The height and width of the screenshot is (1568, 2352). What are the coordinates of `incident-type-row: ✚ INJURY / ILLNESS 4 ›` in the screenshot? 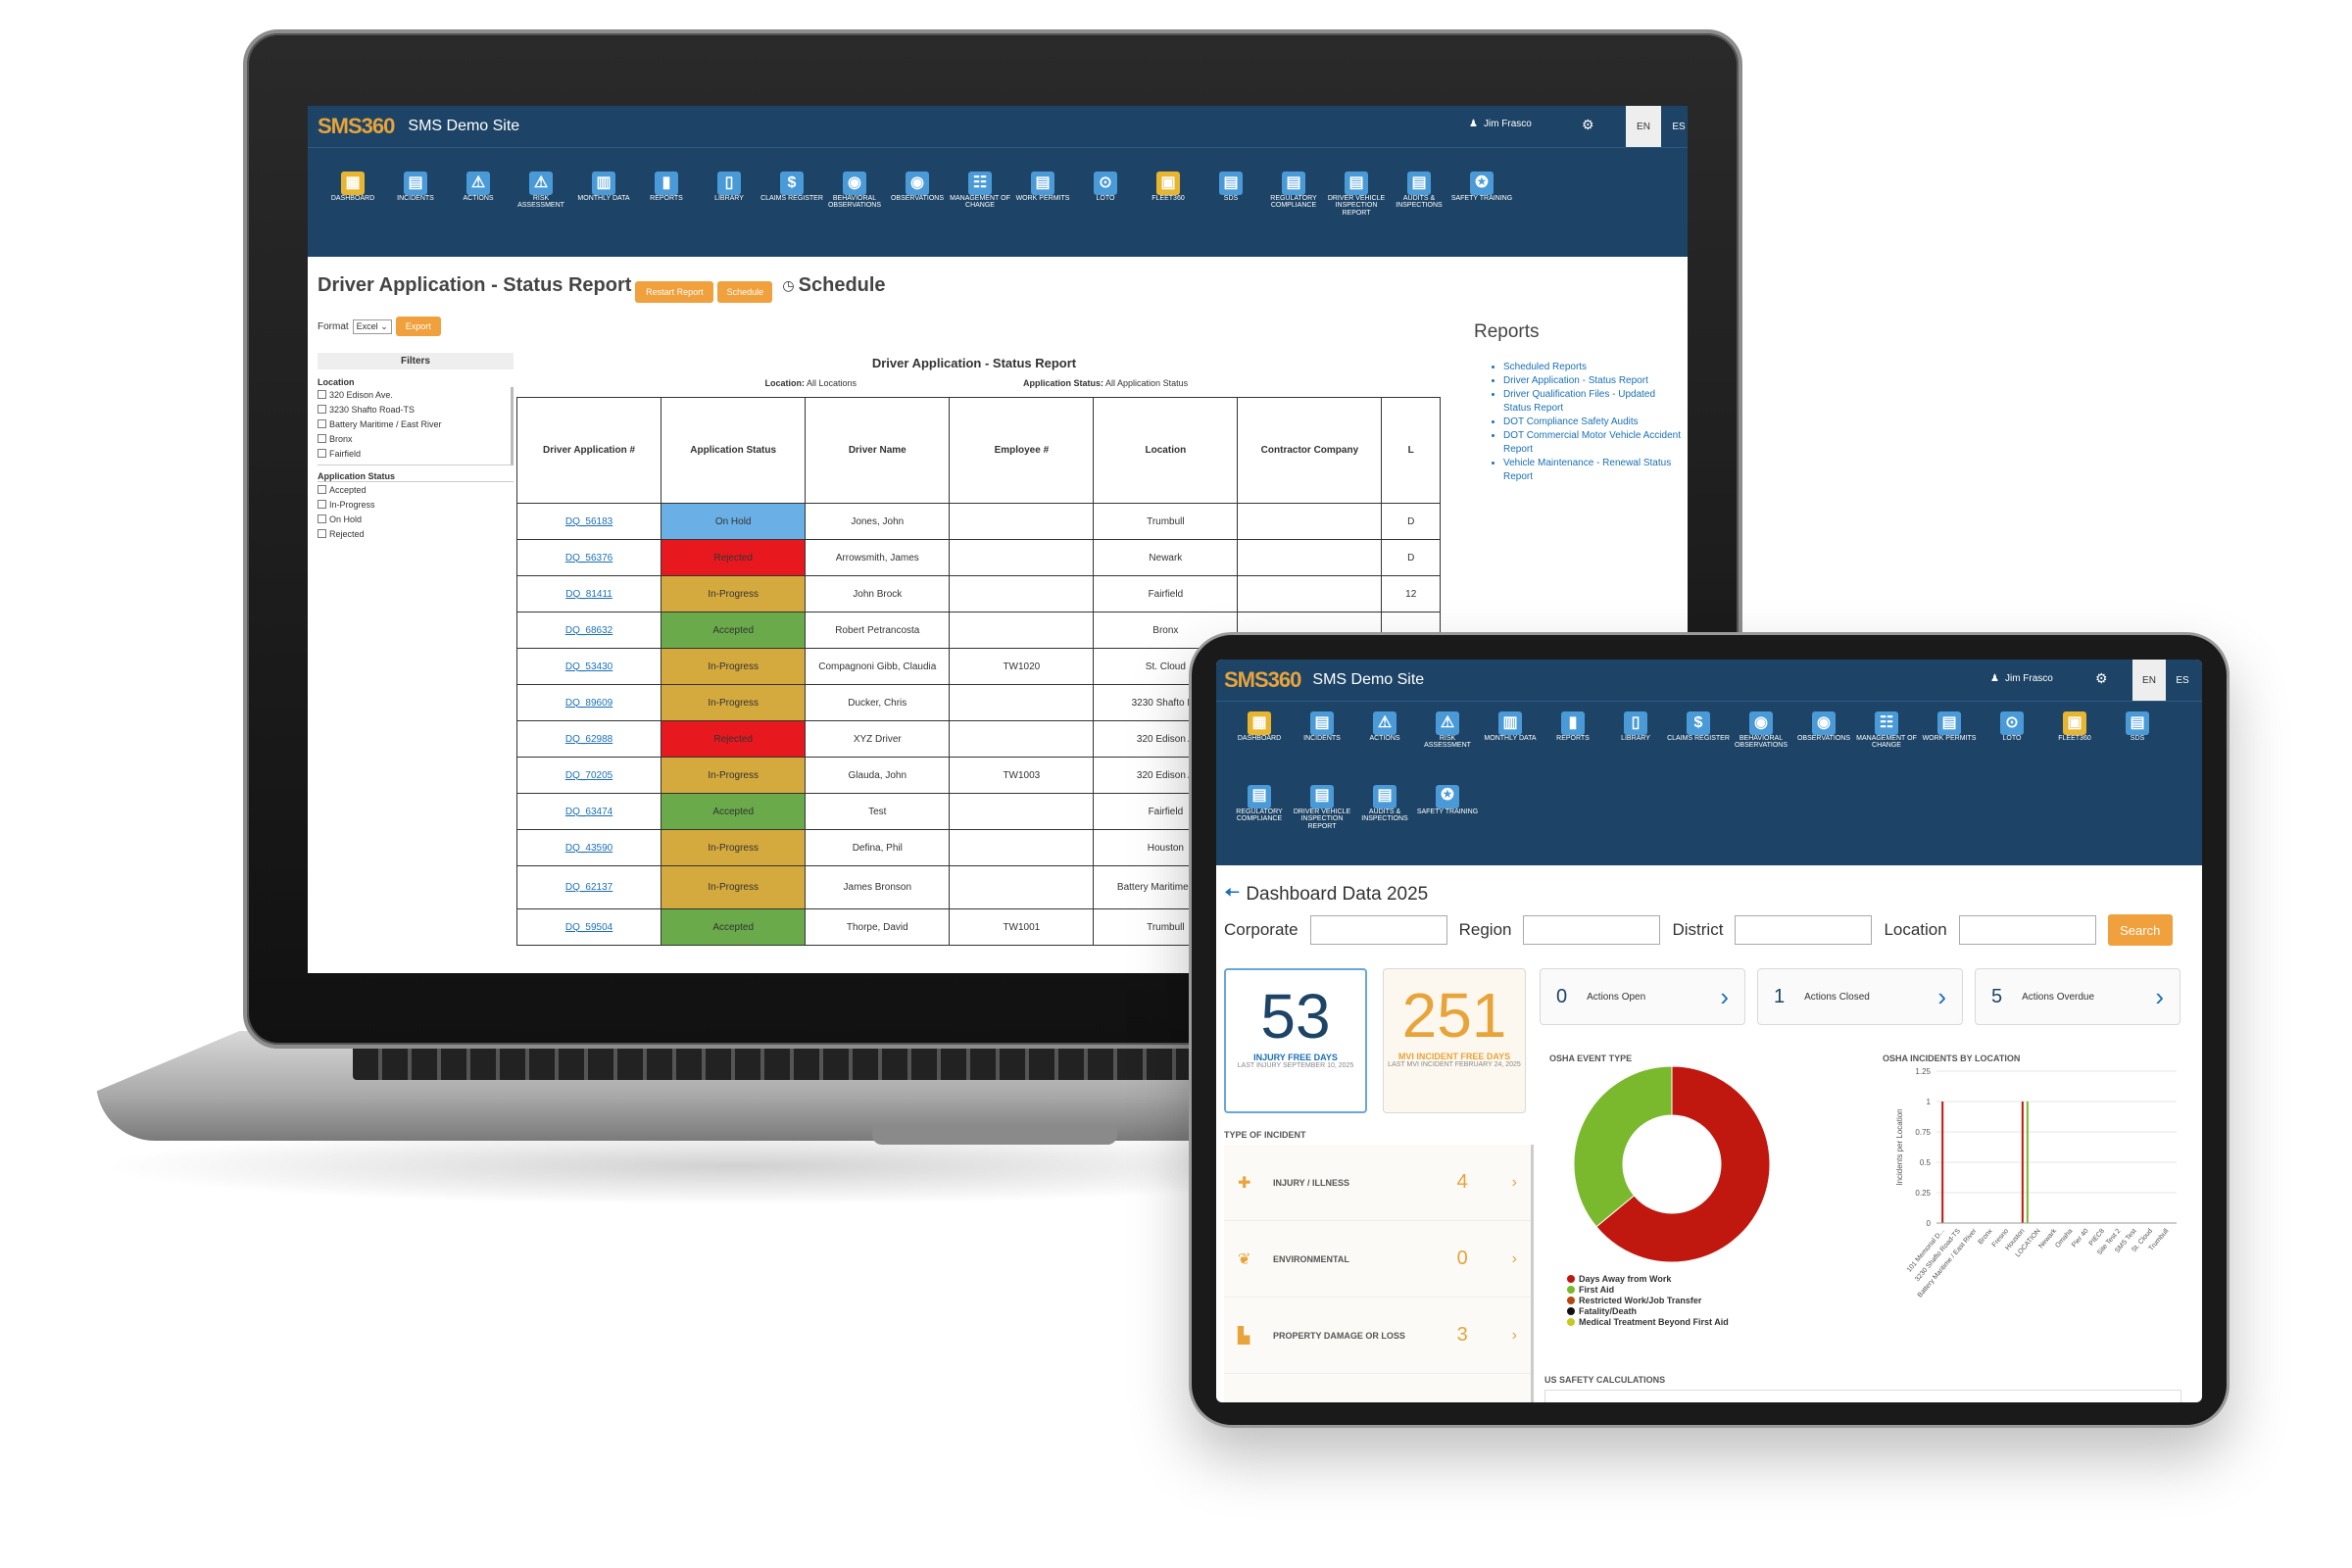 It's located at (1377, 1183).